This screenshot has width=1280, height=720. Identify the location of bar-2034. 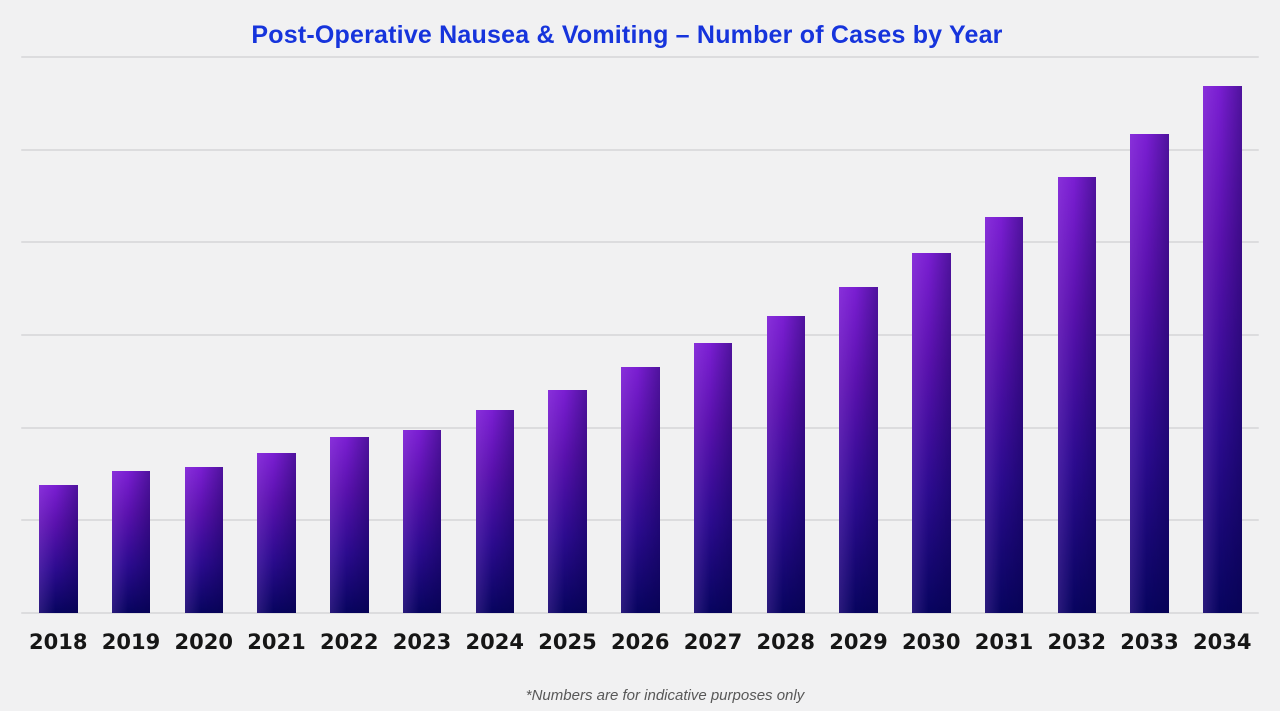
(1222, 349).